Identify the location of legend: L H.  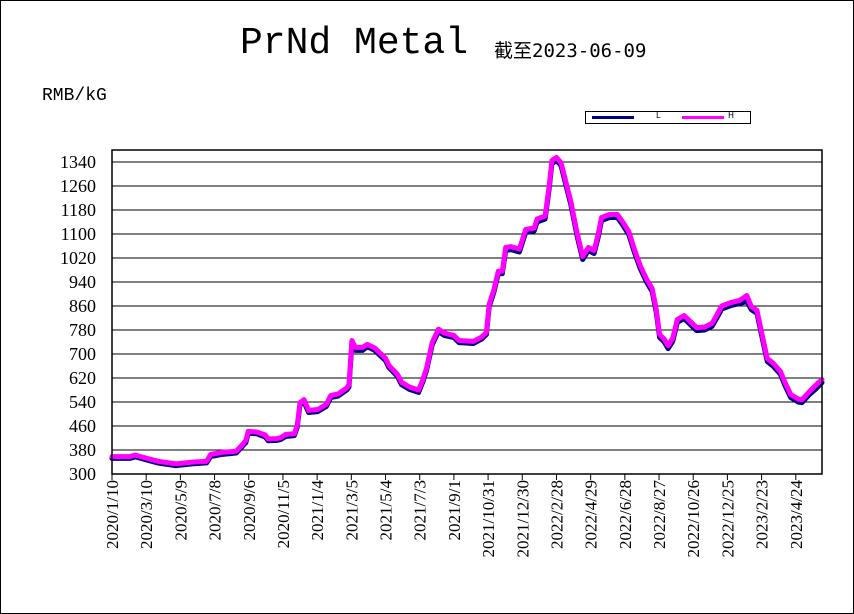
(668, 117).